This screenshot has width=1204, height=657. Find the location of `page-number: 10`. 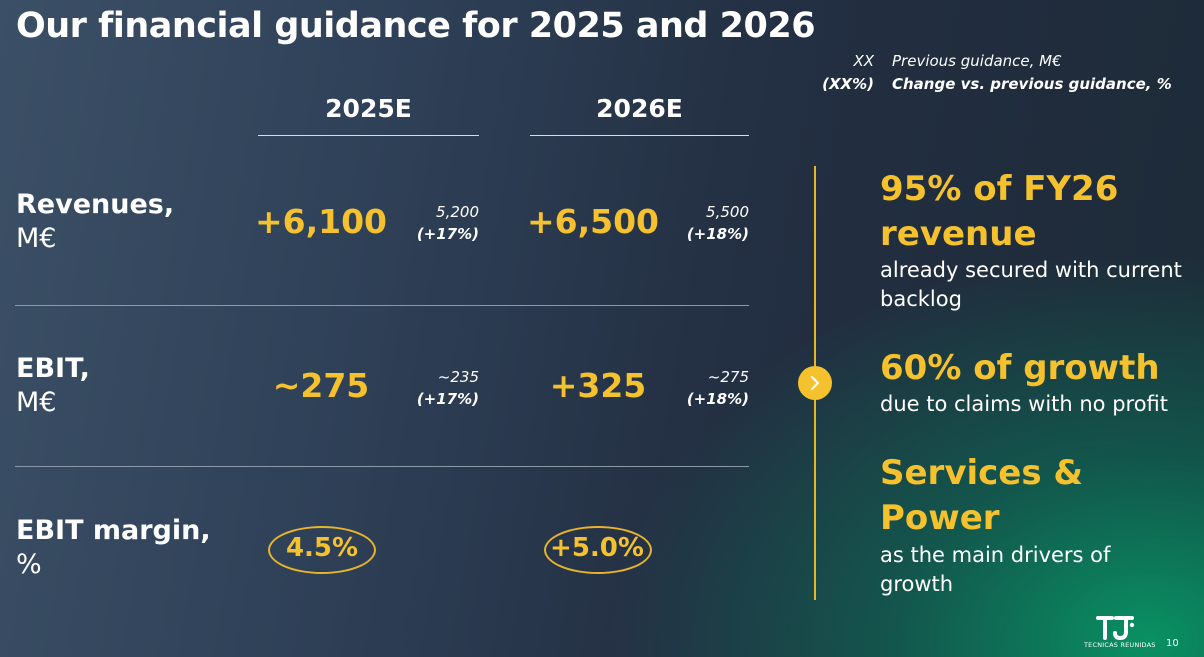

page-number: 10 is located at coordinates (1172, 643).